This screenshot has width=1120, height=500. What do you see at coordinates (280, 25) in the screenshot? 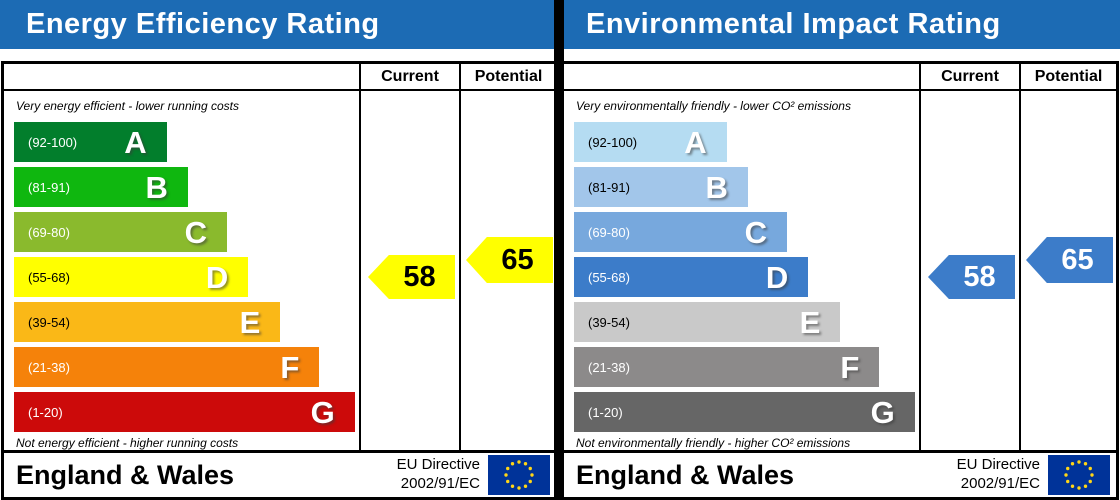
I see `energy-efficiency-title: Energy Efficiency Rating` at bounding box center [280, 25].